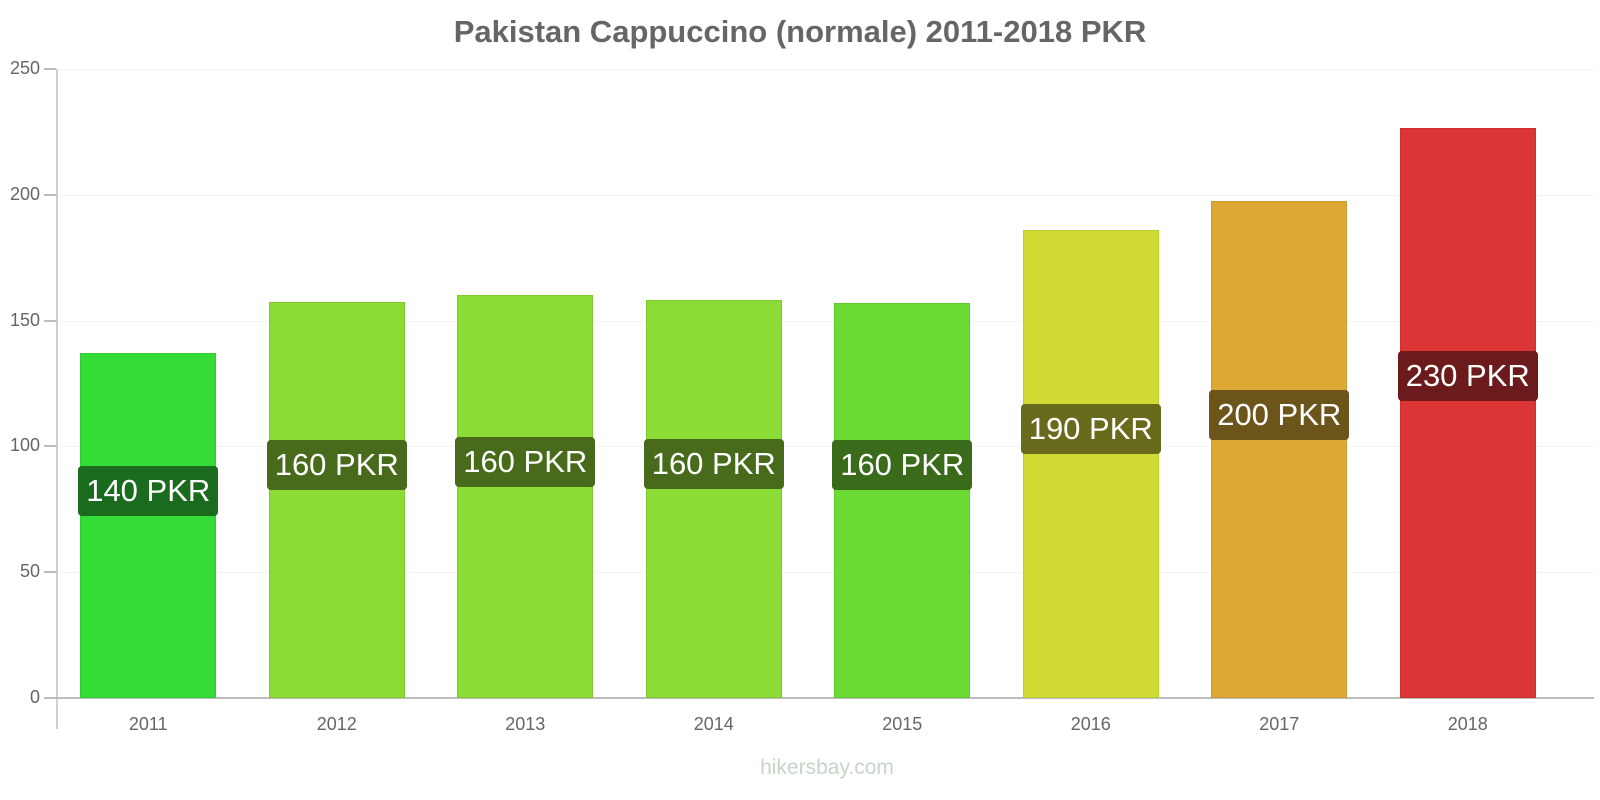  I want to click on x-tick-label: 2013, so click(525, 724).